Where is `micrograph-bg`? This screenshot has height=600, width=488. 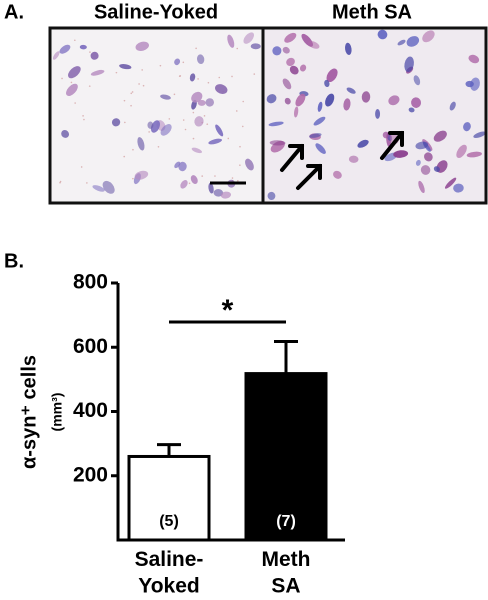 micrograph-bg is located at coordinates (156, 115).